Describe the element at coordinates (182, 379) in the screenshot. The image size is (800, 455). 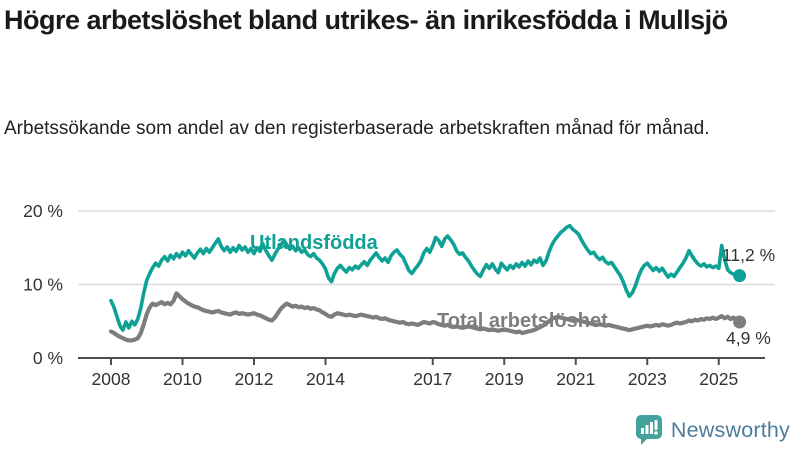
I see `x-tick-label: 2010` at that location.